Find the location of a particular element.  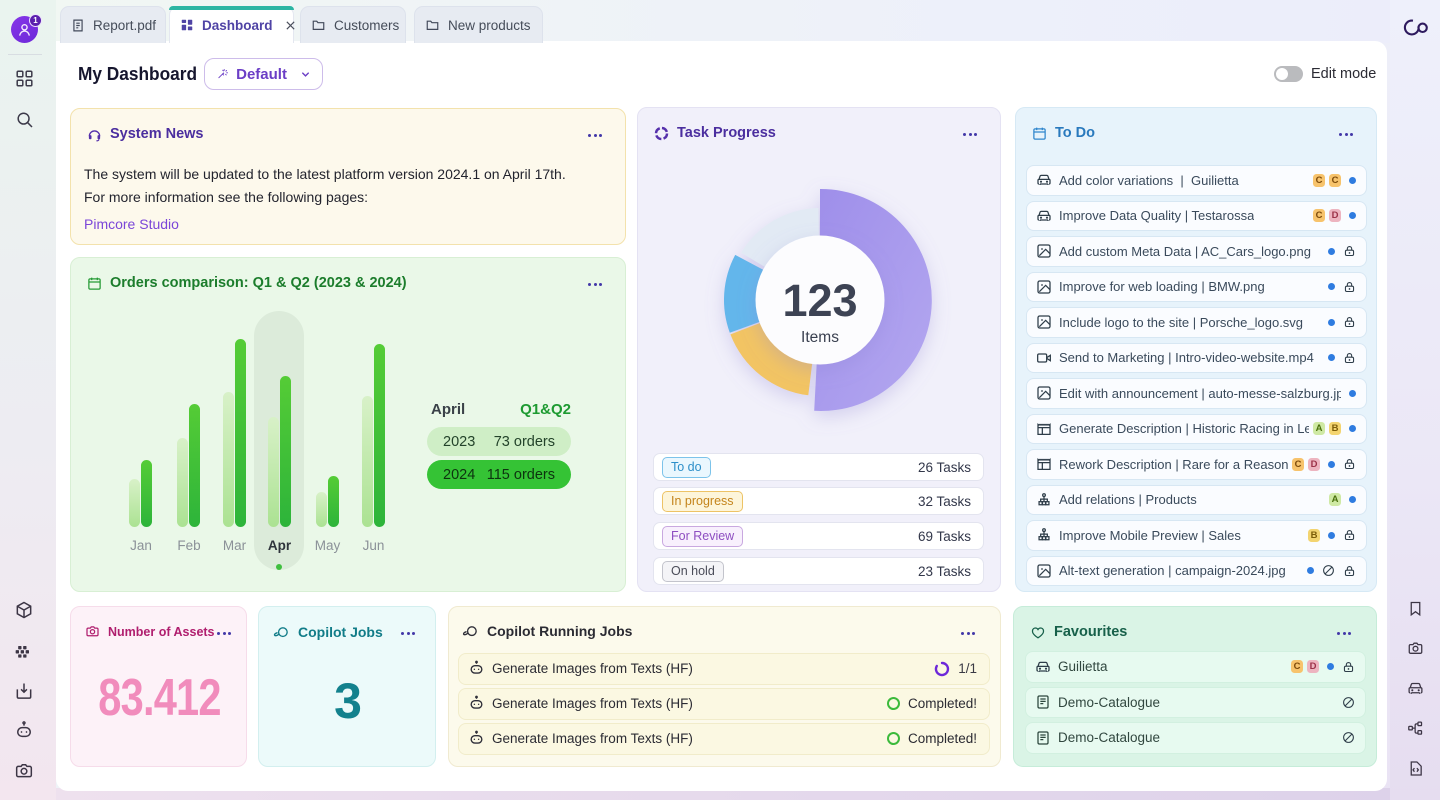

svg-text: 123 is located at coordinates (819, 300).